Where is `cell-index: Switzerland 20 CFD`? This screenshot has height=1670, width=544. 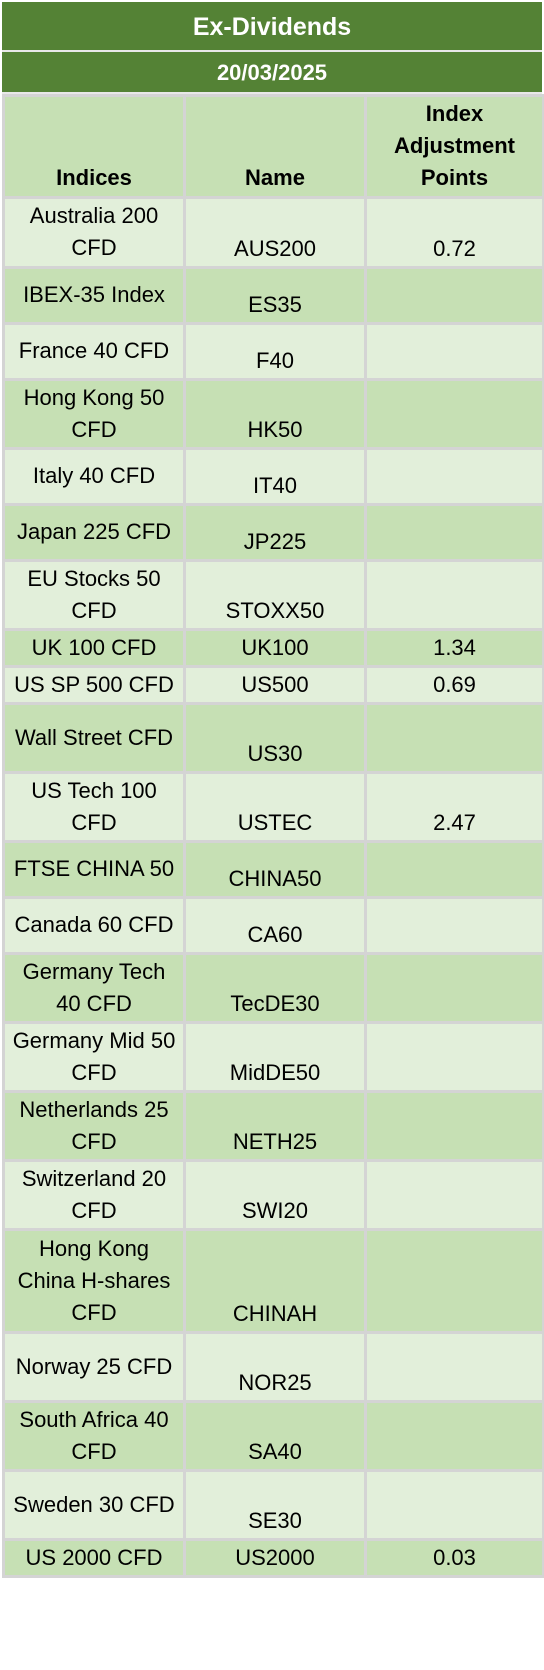 cell-index: Switzerland 20 CFD is located at coordinates (94, 1195).